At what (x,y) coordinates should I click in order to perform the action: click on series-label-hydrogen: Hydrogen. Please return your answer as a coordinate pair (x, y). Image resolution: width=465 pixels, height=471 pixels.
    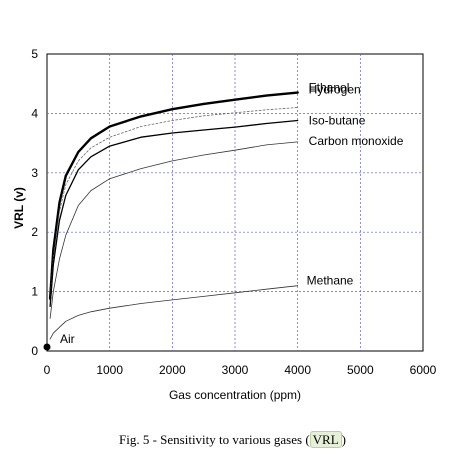
    Looking at the image, I should click on (335, 89).